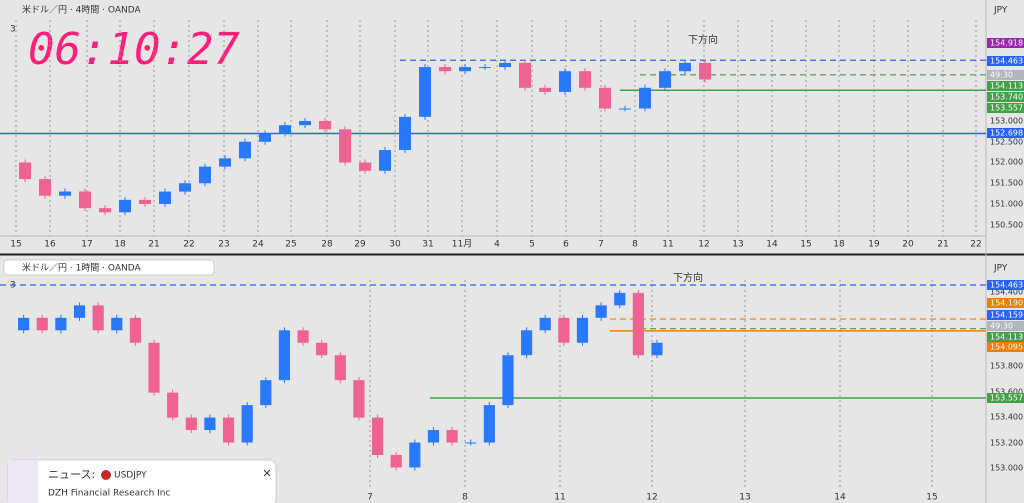 This screenshot has height=503, width=1024. I want to click on top-annotation: 下方向, so click(703, 39).